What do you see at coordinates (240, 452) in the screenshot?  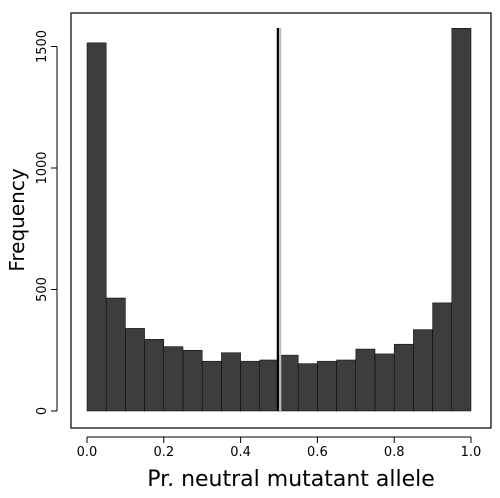 I see `x-tick-label: 0.4` at bounding box center [240, 452].